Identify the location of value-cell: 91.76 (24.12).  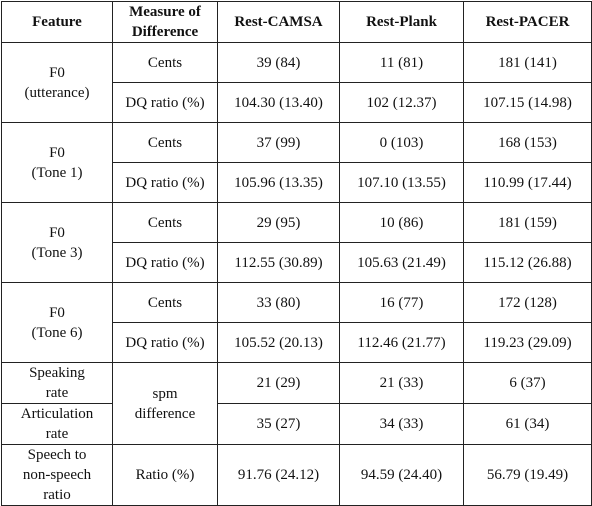
(278, 475).